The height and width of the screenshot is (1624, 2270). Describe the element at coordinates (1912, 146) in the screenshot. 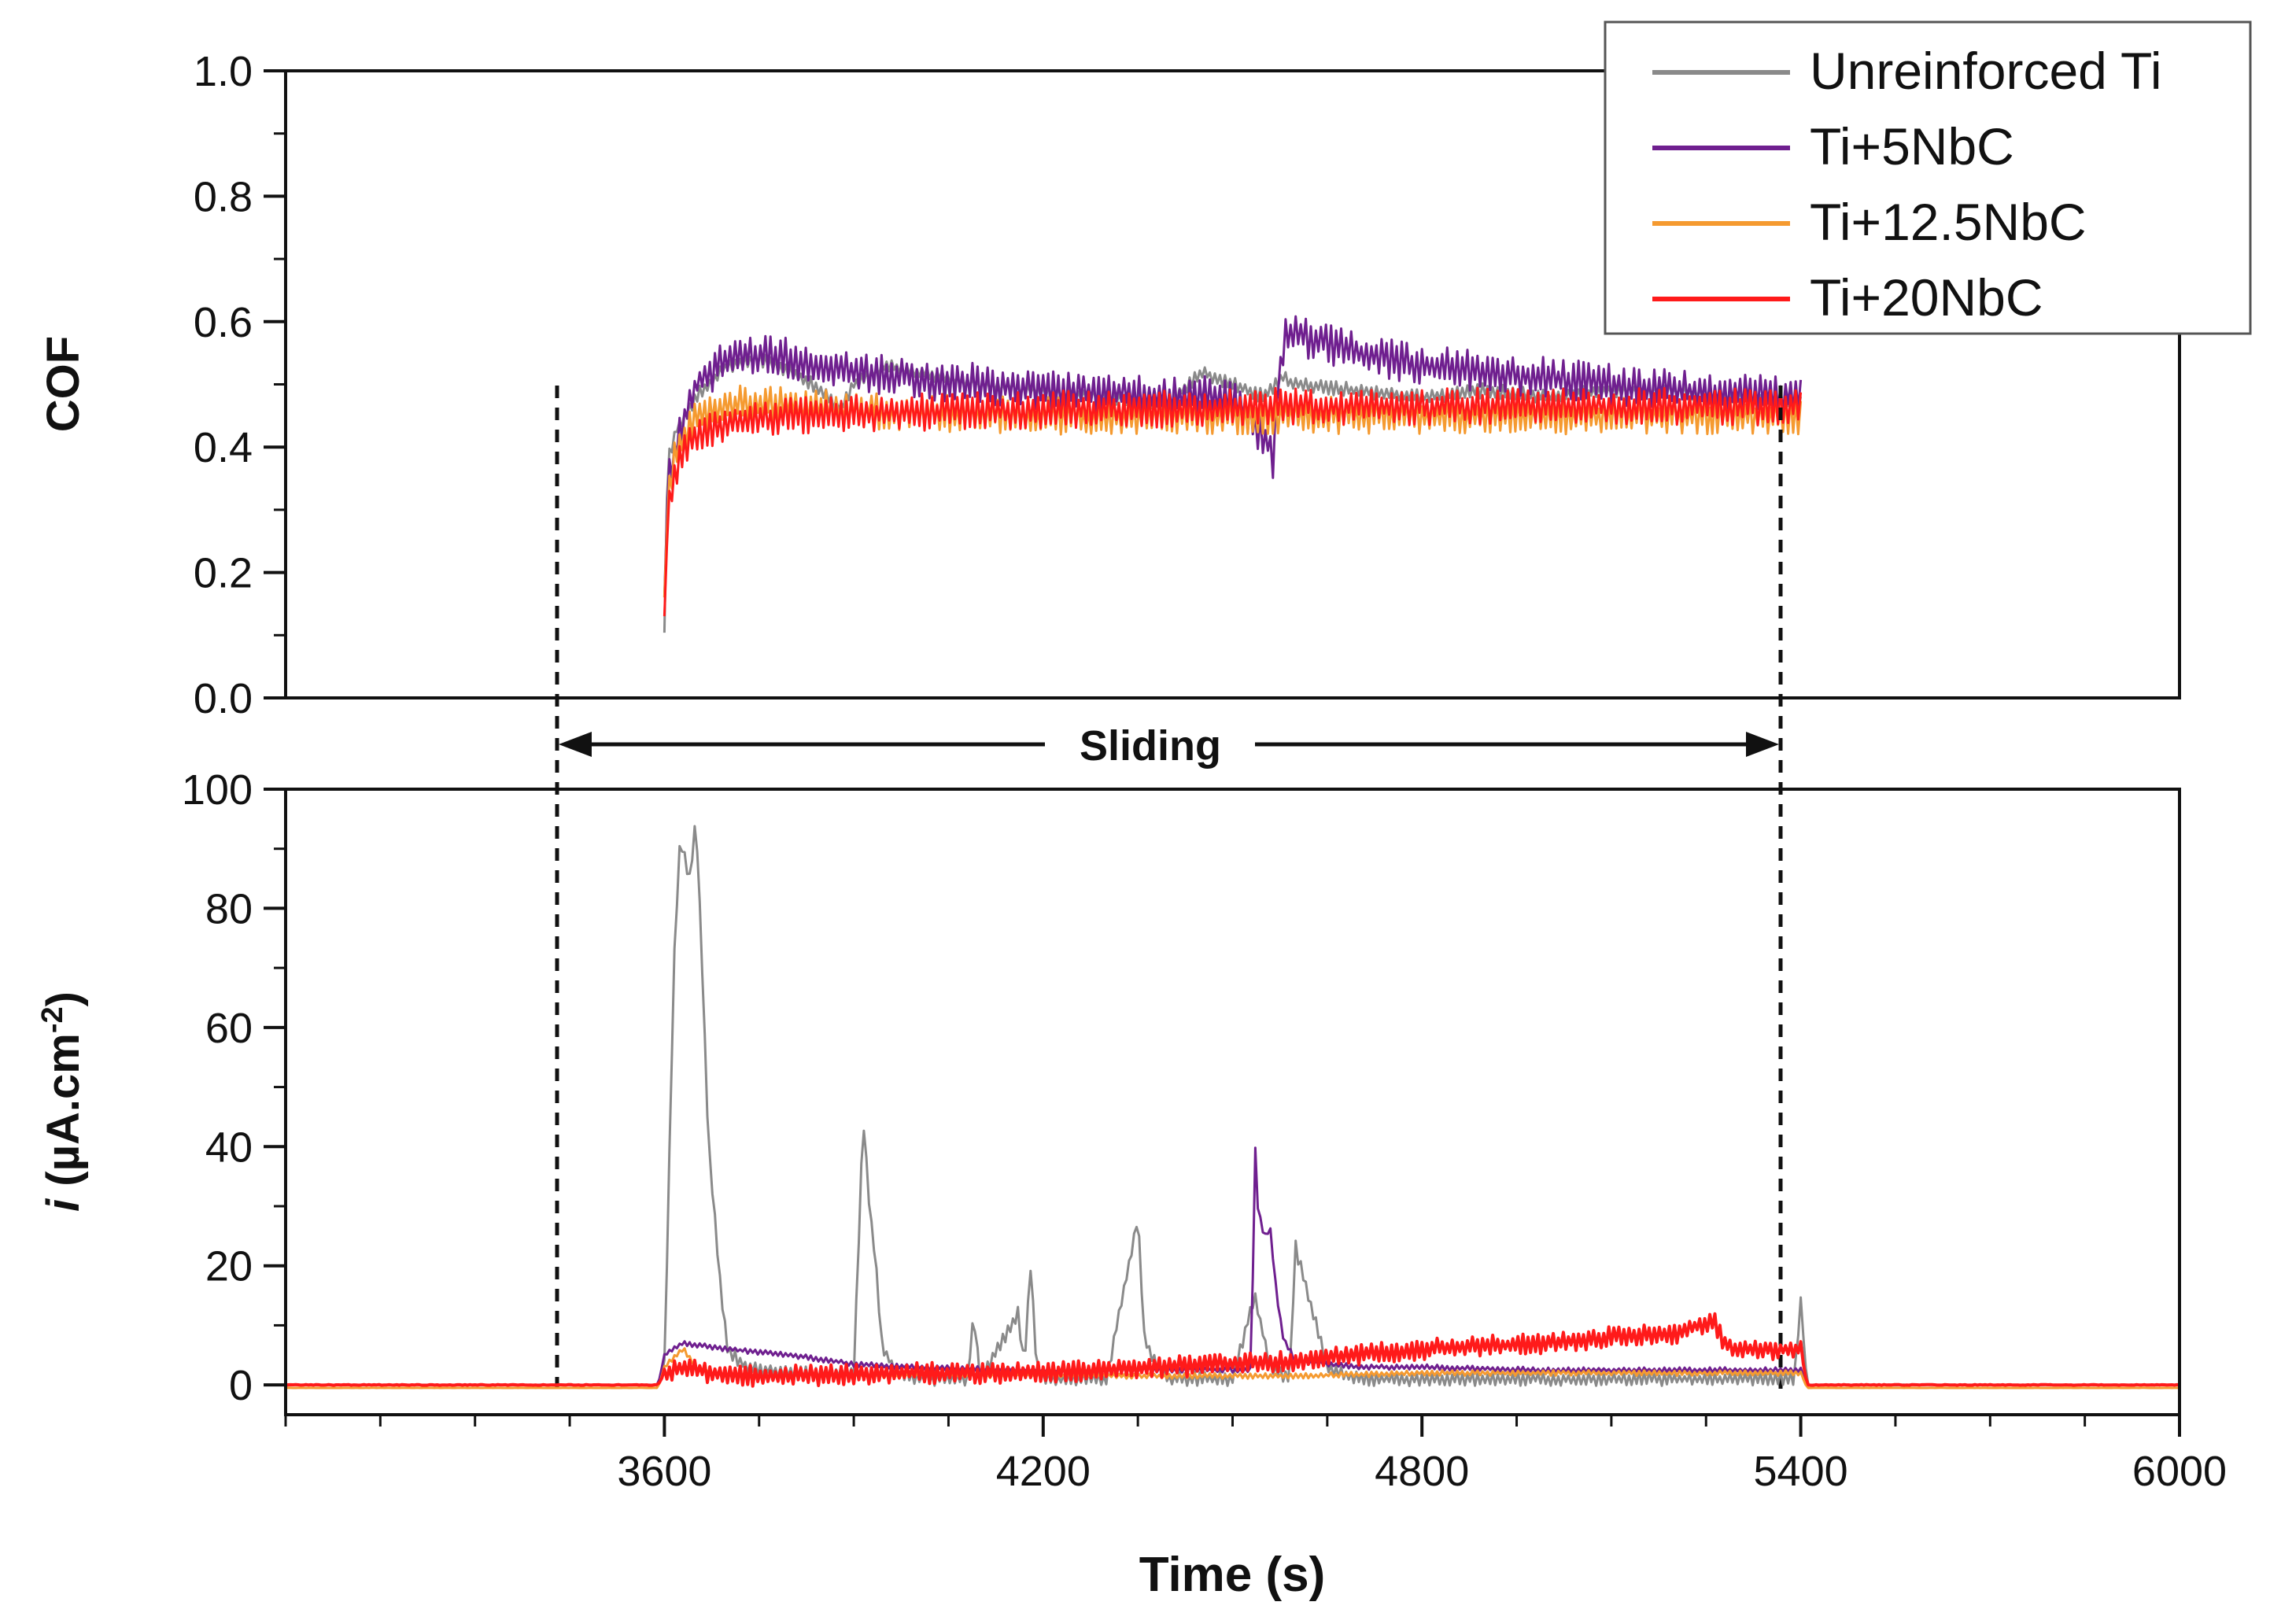

I see `legend-label-ti-5nbc: Ti+5NbC` at that location.